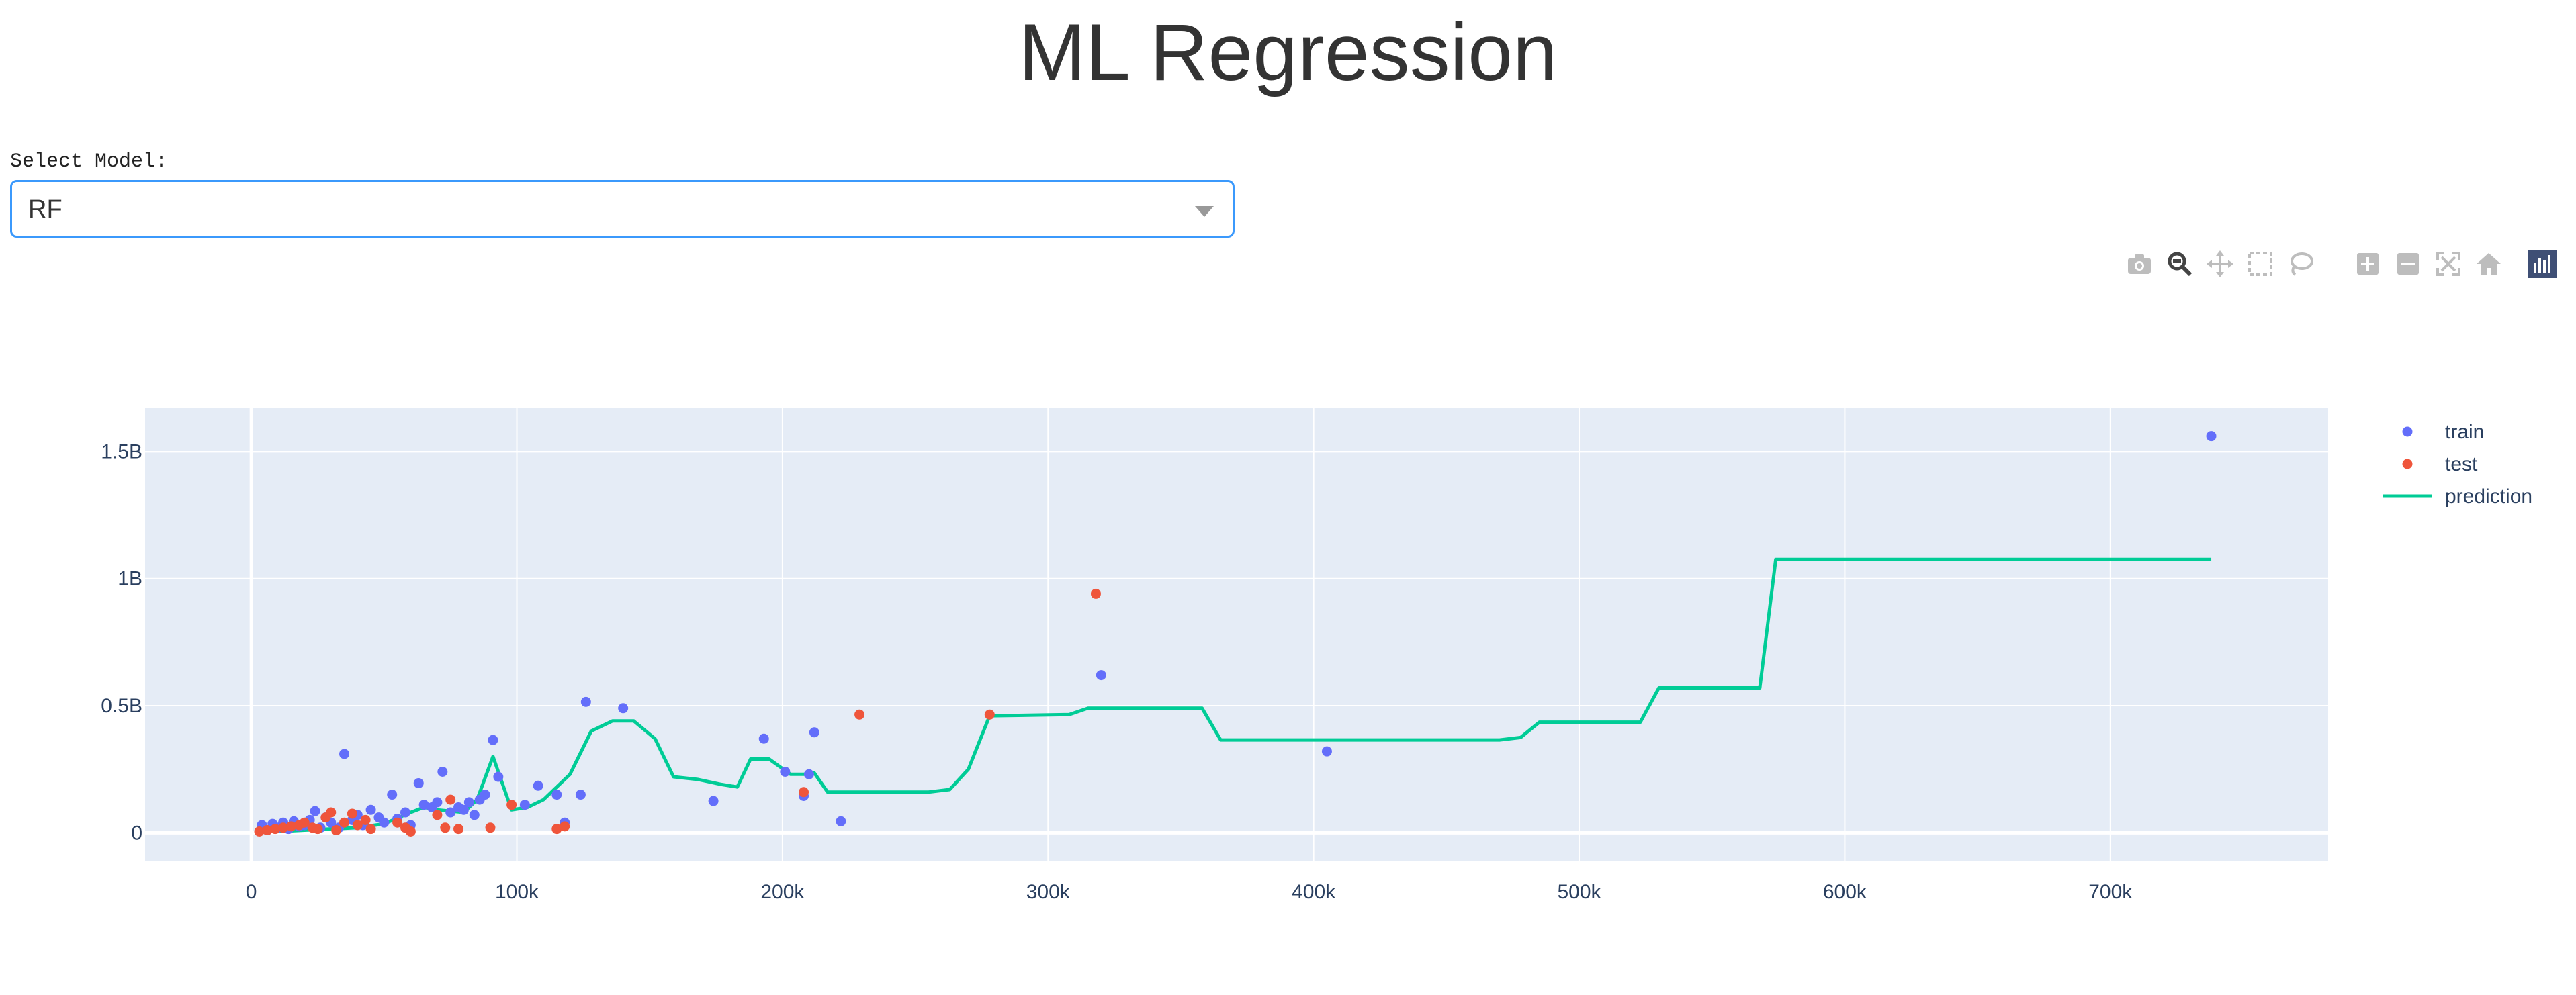  Describe the element at coordinates (122, 706) in the screenshot. I see `y-tick-label: 0.5B` at that location.